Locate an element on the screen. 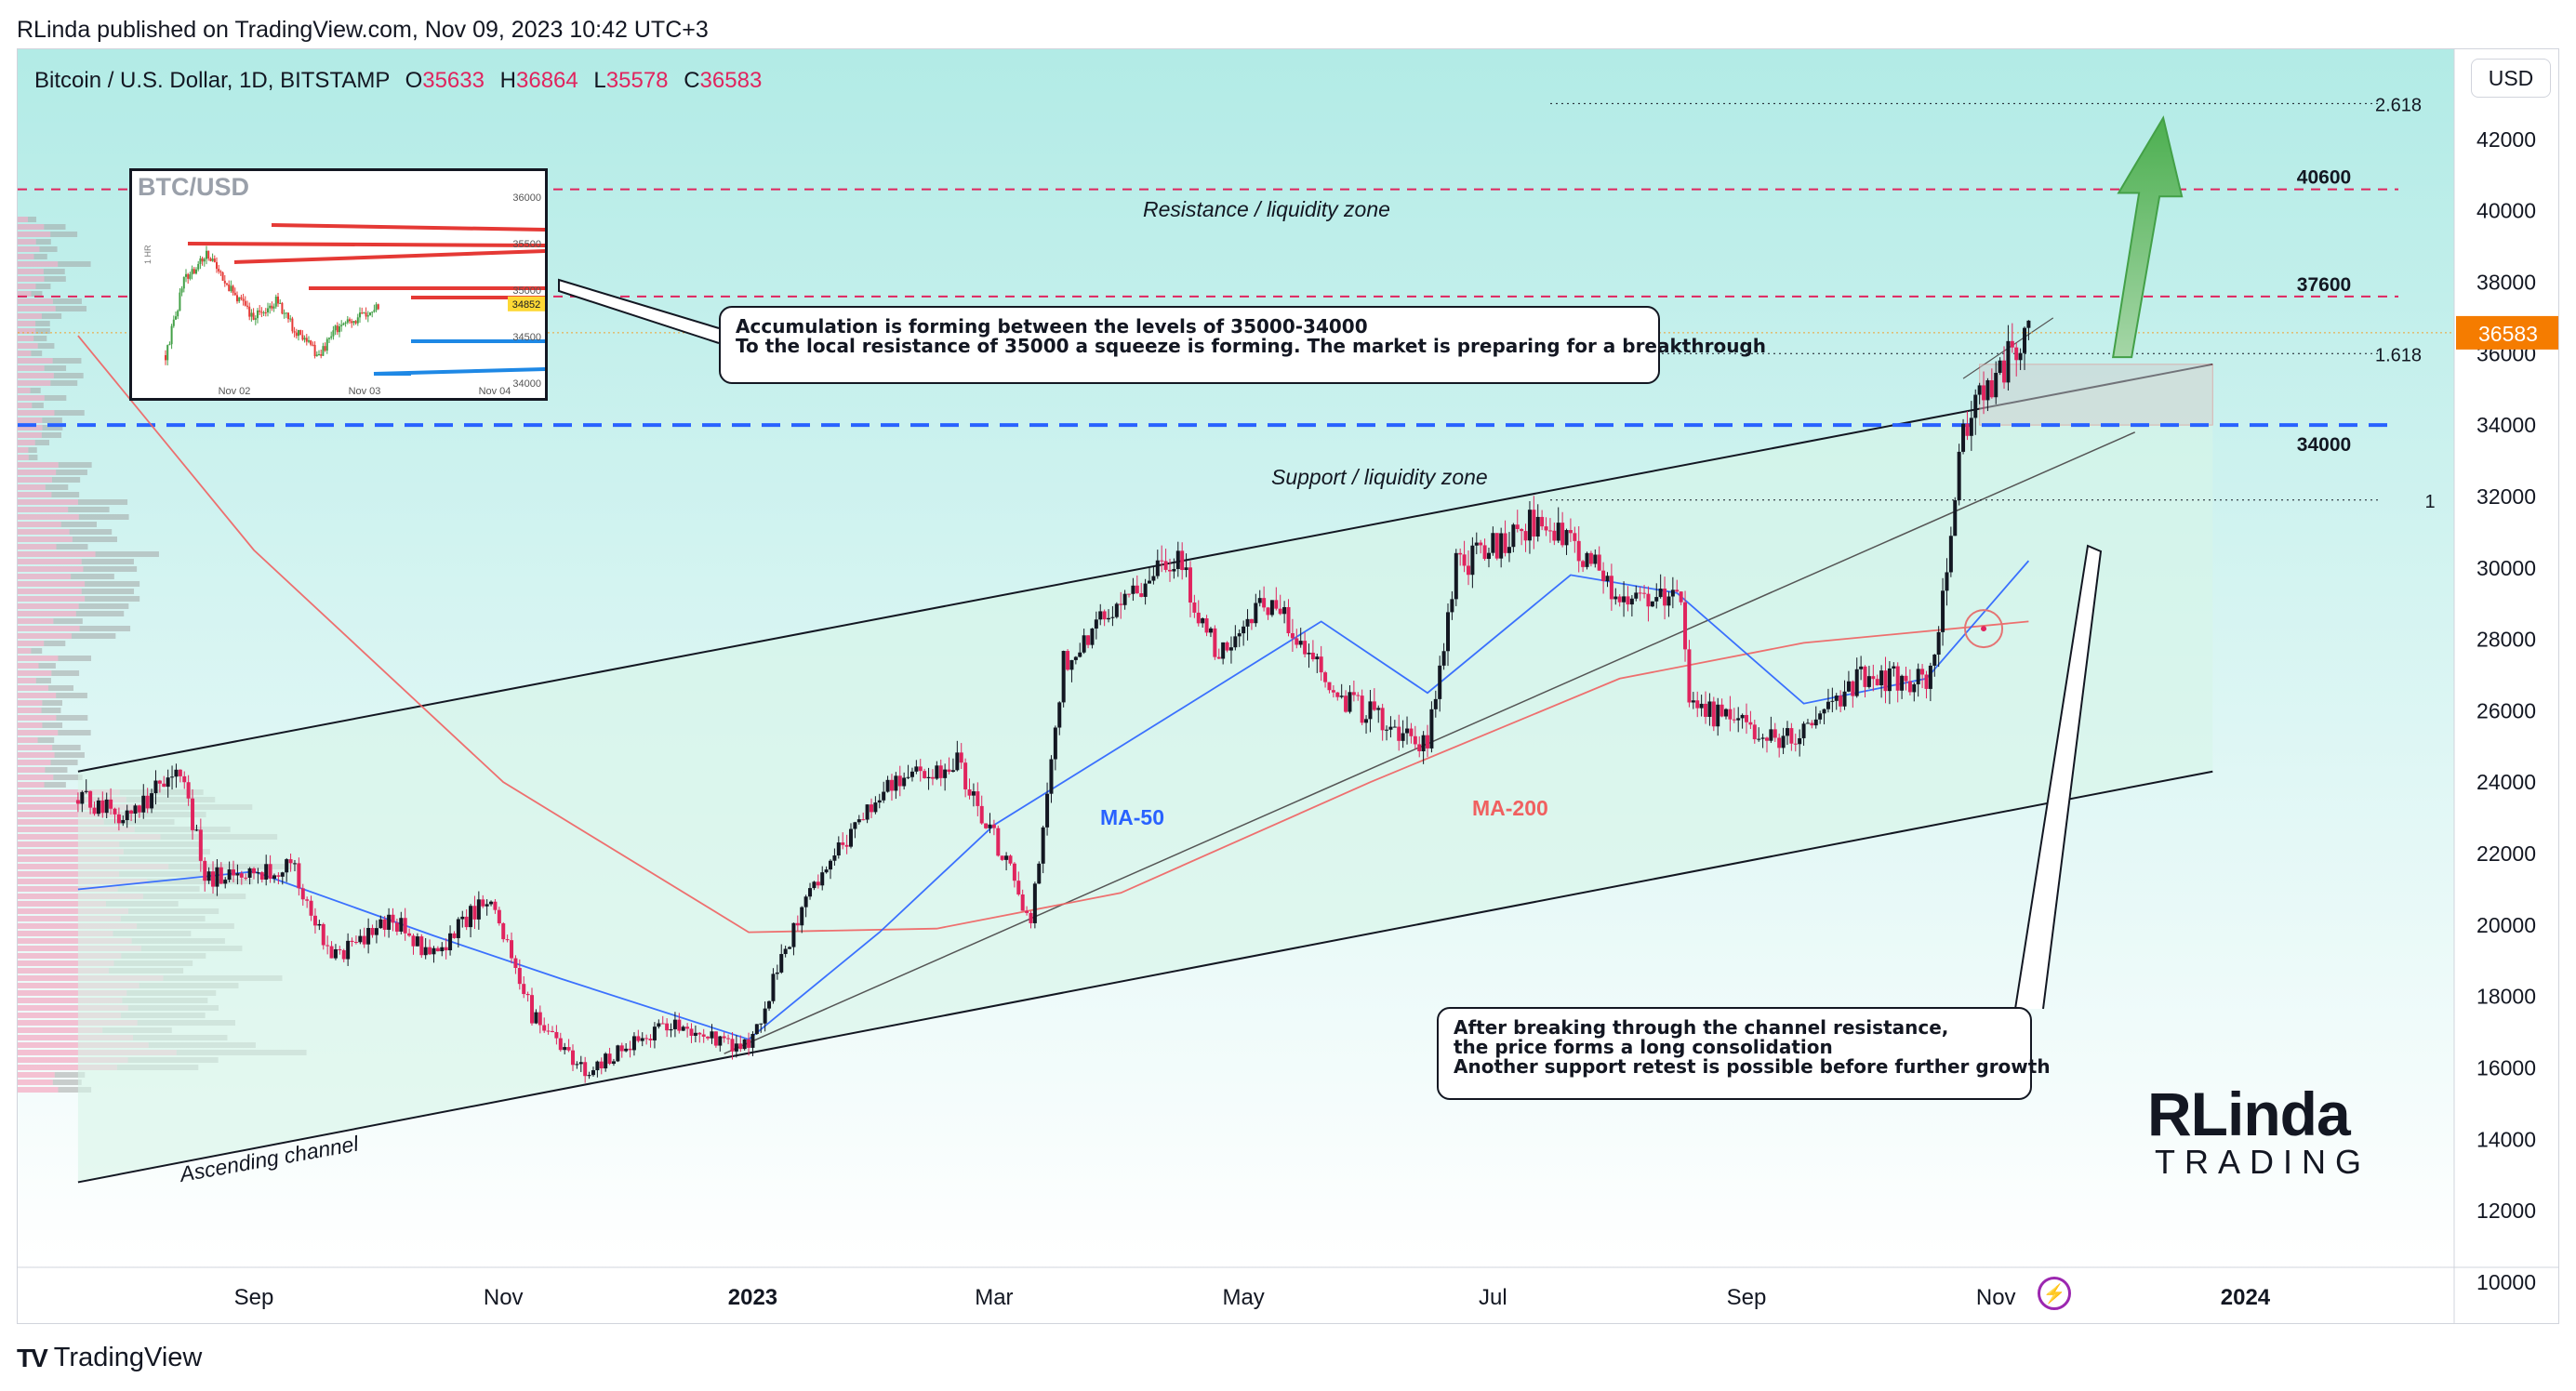 The height and width of the screenshot is (1391, 2576). accumulation-zone-box is located at coordinates (2096, 395).